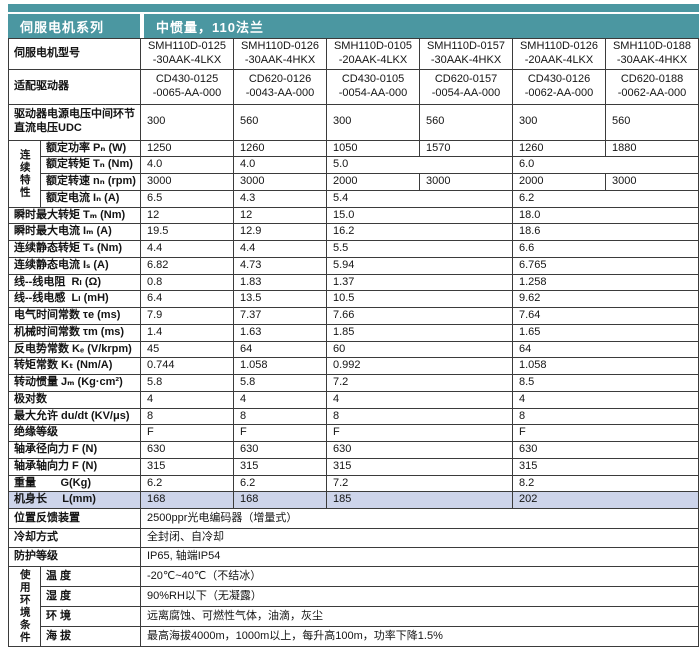 The width and height of the screenshot is (699, 647). I want to click on table-row: 绝缘等级 F F F F, so click(353, 433).